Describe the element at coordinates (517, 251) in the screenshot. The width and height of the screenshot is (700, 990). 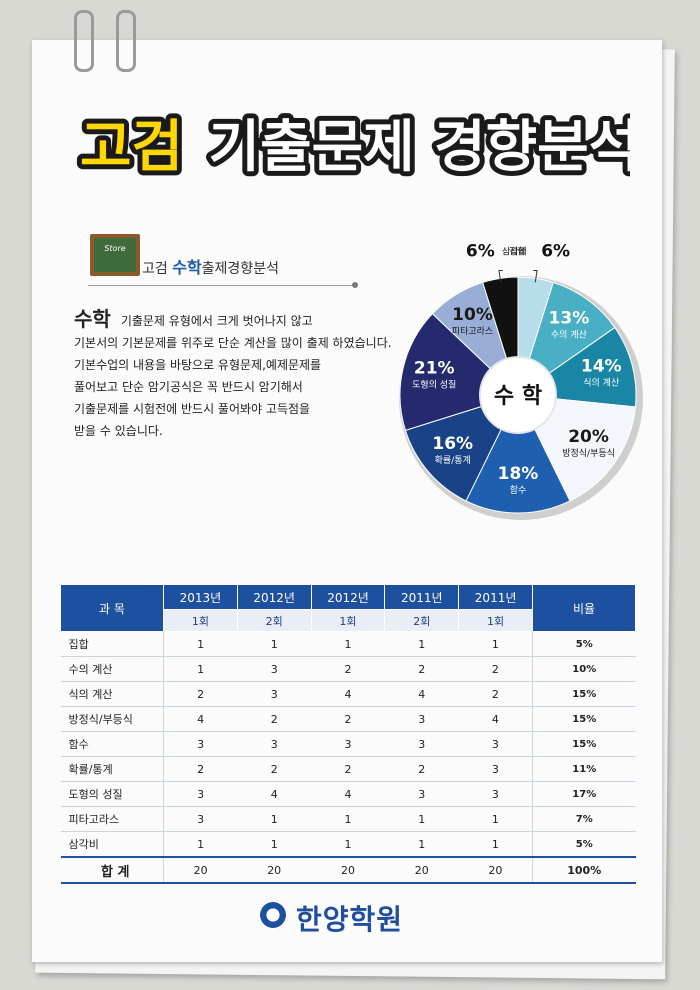
I see `pie-slice-label: 집합` at that location.